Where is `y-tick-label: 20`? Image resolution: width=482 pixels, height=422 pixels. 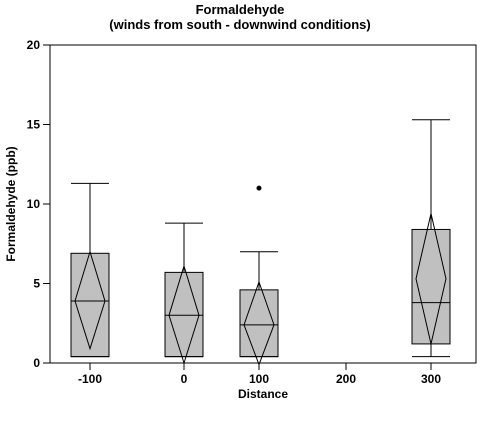 y-tick-label: 20 is located at coordinates (34, 45).